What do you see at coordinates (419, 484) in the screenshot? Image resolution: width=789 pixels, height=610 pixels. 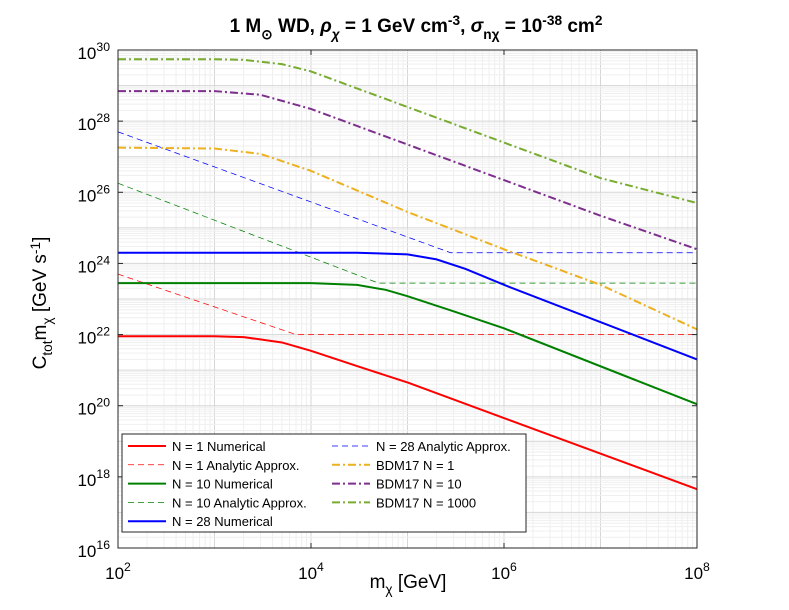 I see `legend-label: BDM17 N = 10` at bounding box center [419, 484].